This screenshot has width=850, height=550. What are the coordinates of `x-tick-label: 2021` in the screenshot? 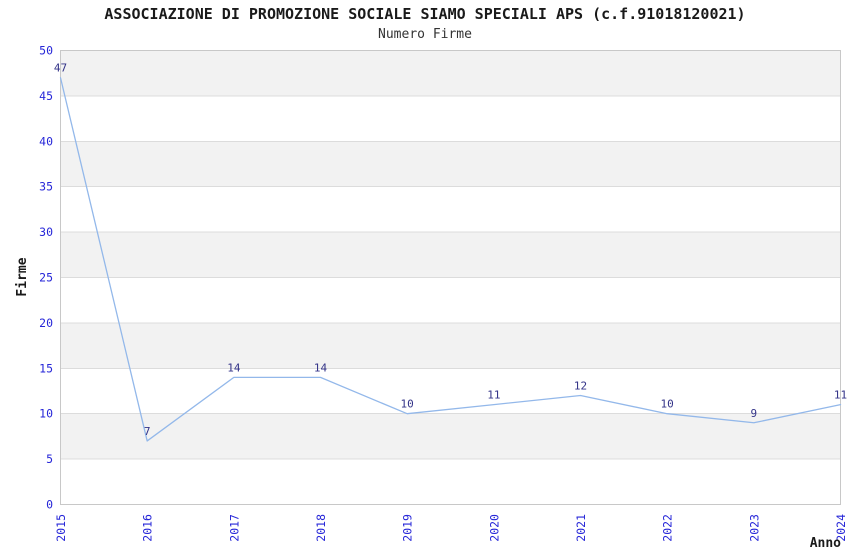 It's located at (581, 528).